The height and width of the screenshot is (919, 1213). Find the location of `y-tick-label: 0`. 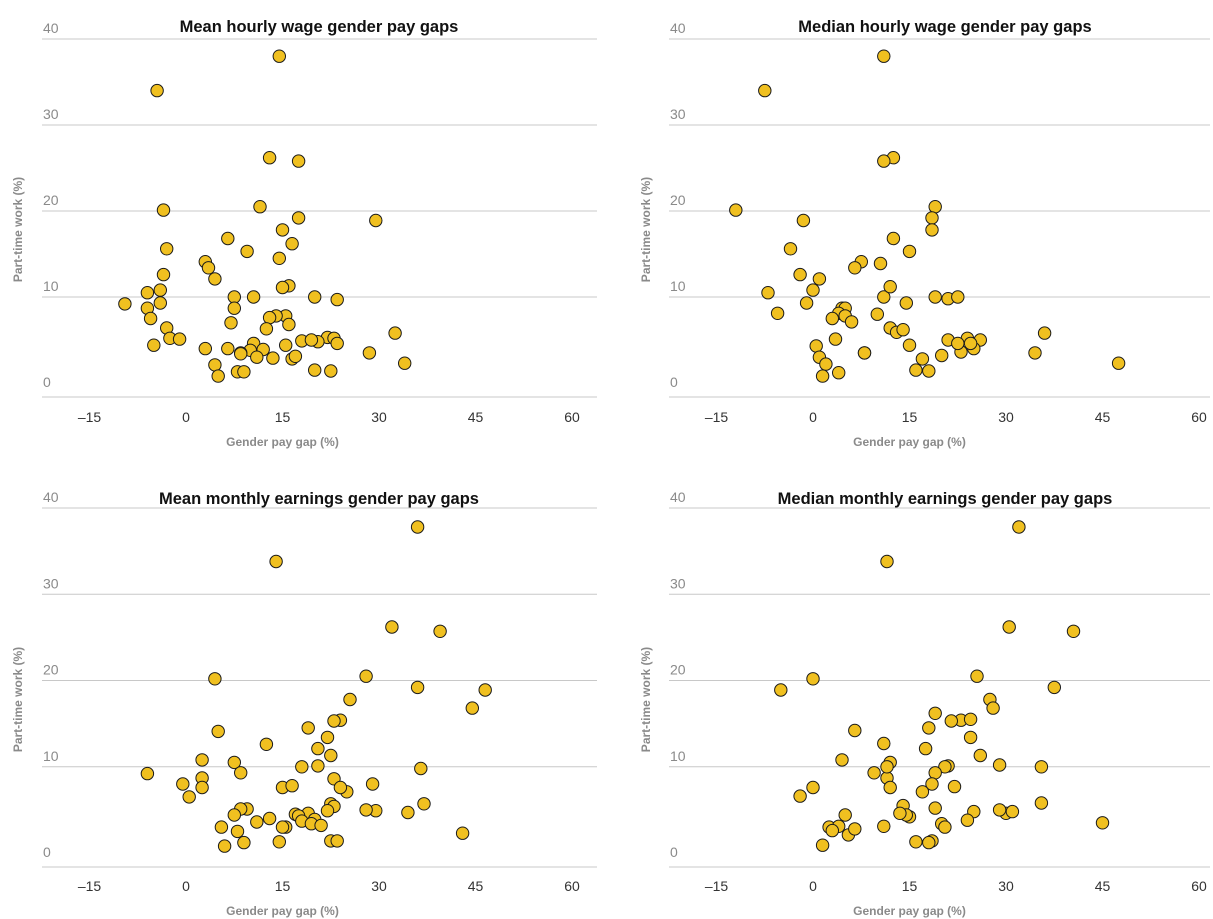

y-tick-label: 0 is located at coordinates (47, 852).